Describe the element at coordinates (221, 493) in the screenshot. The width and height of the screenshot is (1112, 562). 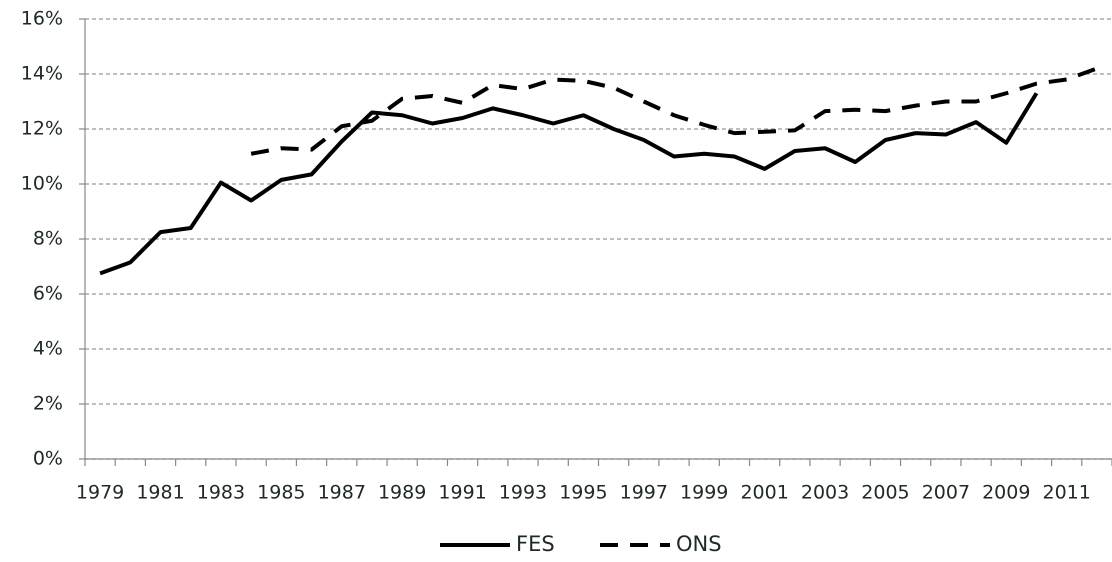
I see `x-tick-label: 1983` at that location.